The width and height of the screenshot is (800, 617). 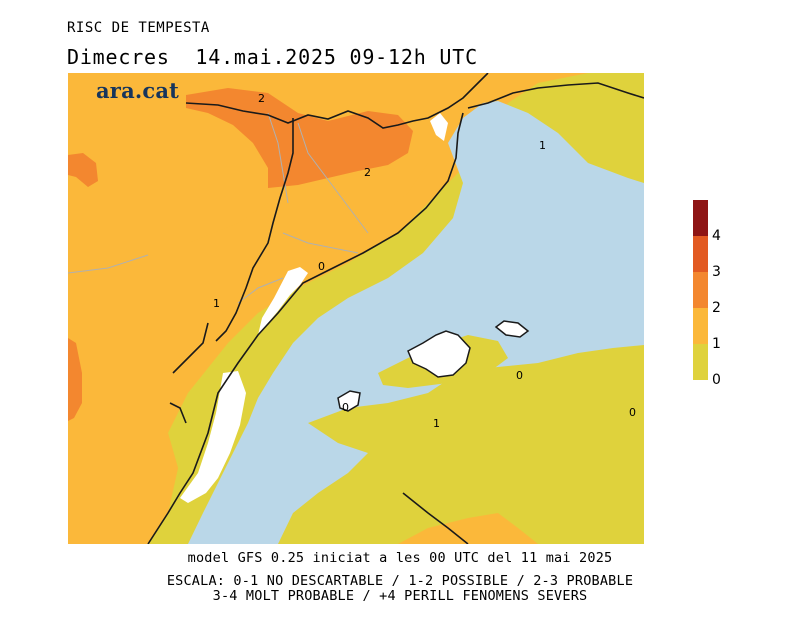 I want to click on forecast-time-subtitle: Dimecres 14.mai.2025 09-12h UTC, so click(x=272, y=57).